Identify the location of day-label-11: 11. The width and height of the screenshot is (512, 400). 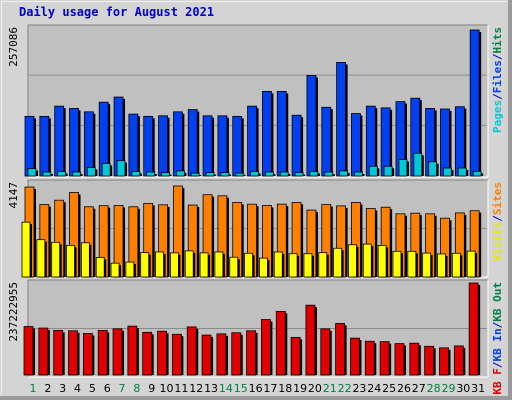
(181, 388).